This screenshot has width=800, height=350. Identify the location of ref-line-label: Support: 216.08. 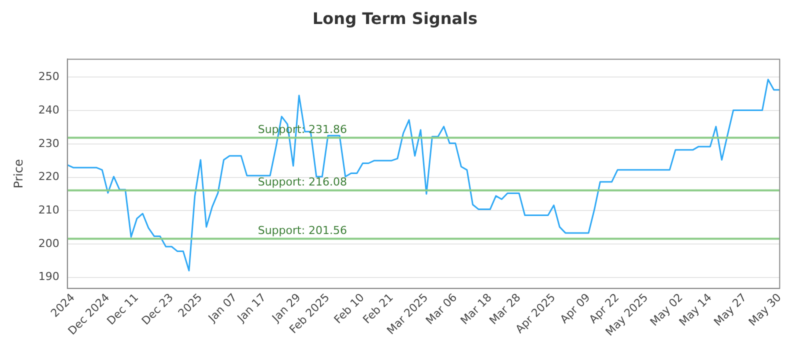
(303, 182).